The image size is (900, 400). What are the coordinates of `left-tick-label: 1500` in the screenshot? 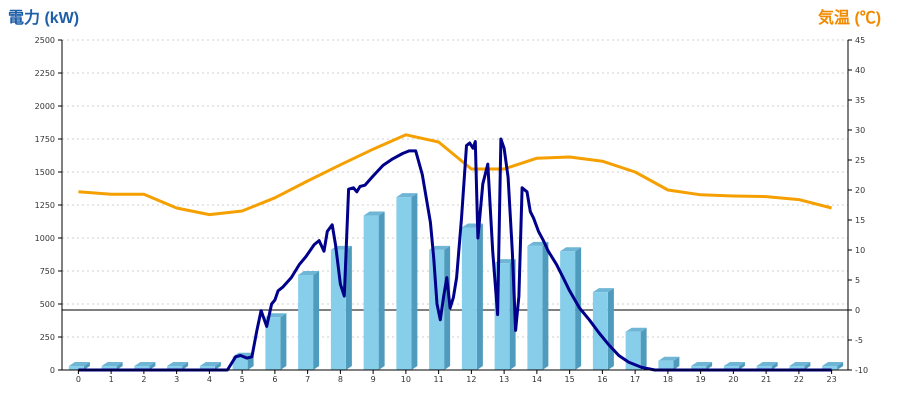 It's located at (45, 172).